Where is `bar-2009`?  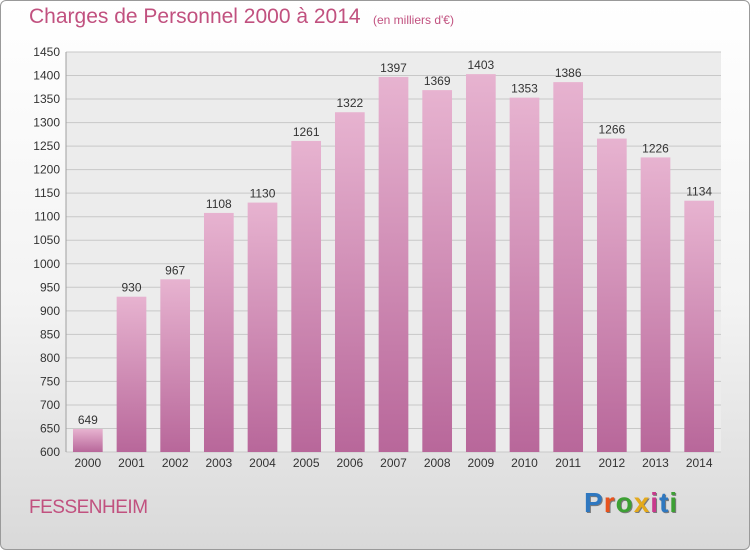
bar-2009 is located at coordinates (480, 263).